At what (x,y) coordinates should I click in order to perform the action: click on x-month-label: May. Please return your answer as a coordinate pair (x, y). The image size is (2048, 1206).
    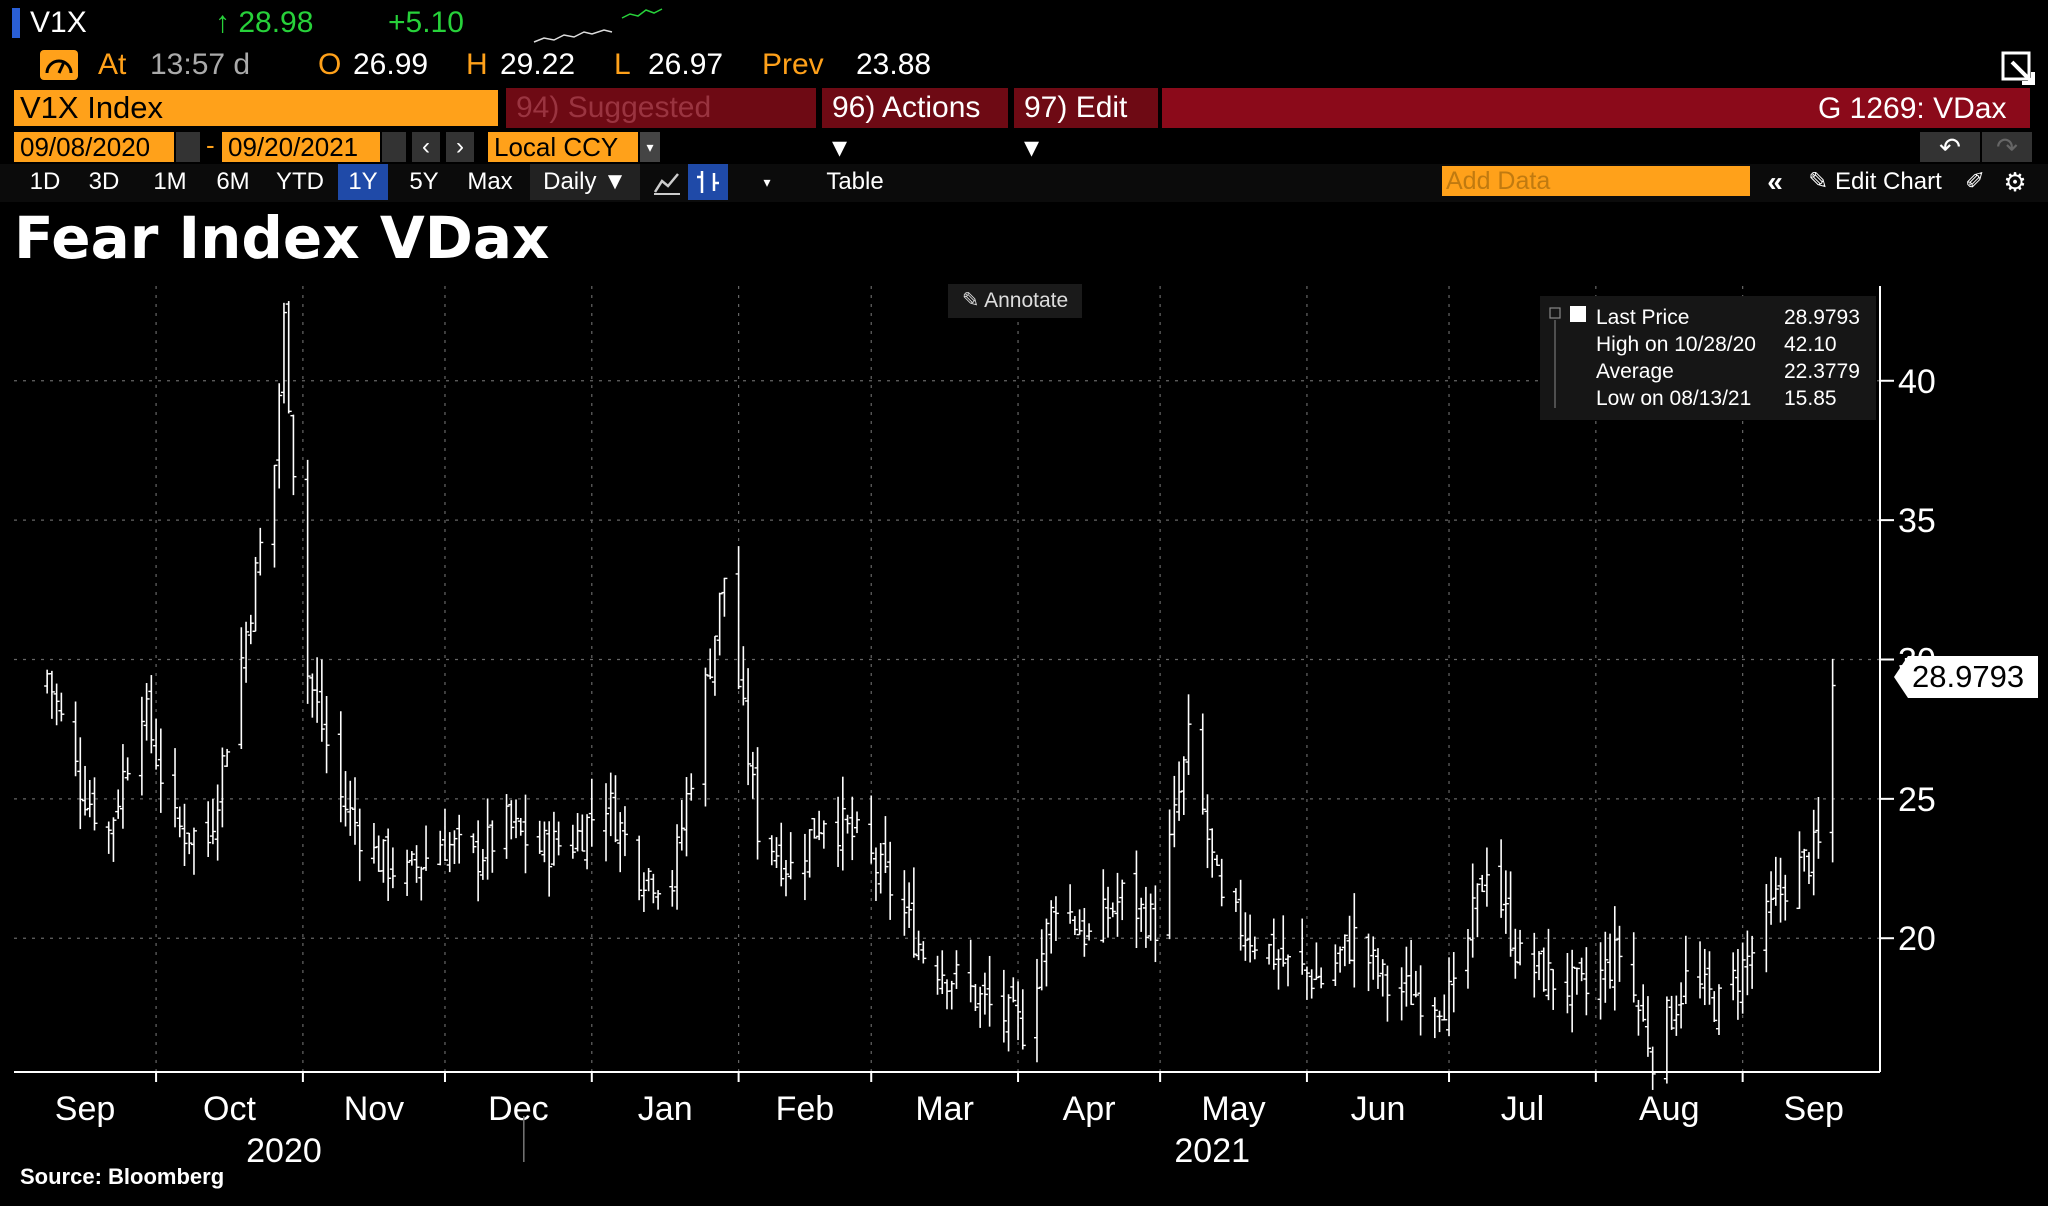
    Looking at the image, I should click on (1233, 1109).